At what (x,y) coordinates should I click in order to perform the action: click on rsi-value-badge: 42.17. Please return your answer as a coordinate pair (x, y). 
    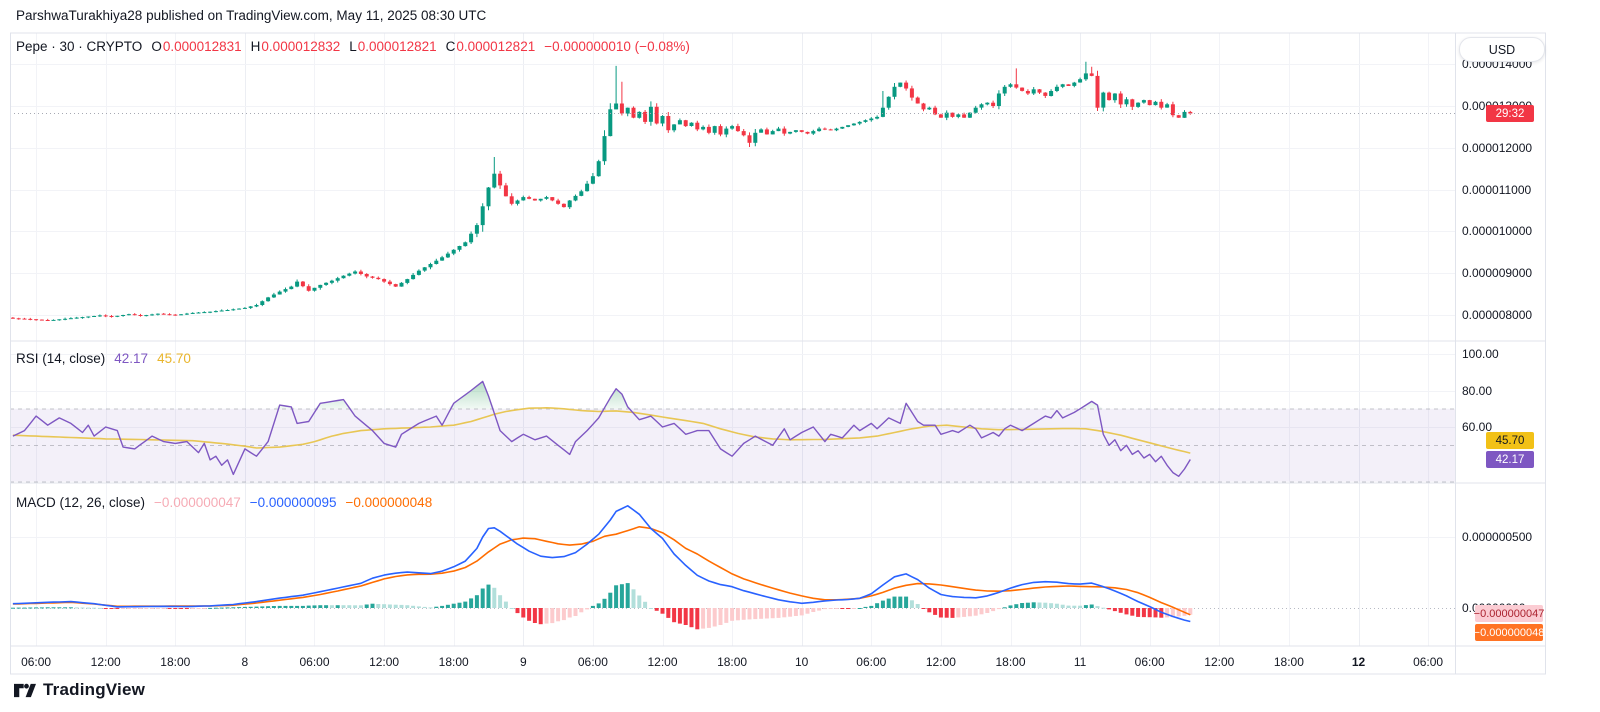
    Looking at the image, I should click on (1510, 459).